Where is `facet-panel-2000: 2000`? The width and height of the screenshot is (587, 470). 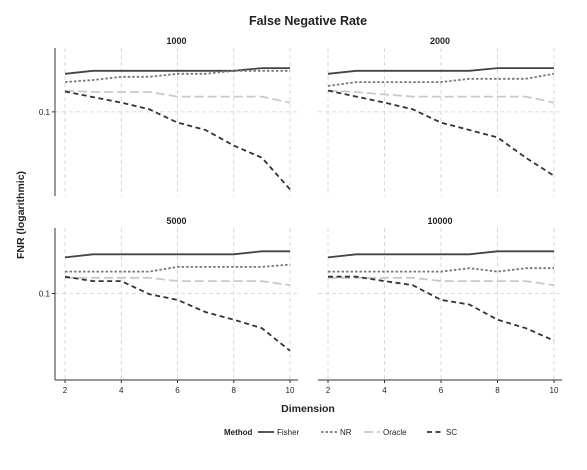
facet-panel-2000: 2000 is located at coordinates (440, 116).